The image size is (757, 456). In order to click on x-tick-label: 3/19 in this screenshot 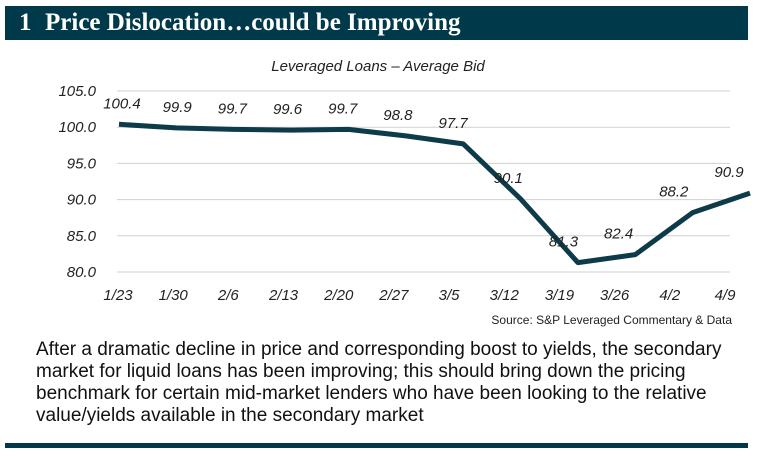, I will do `click(560, 295)`.